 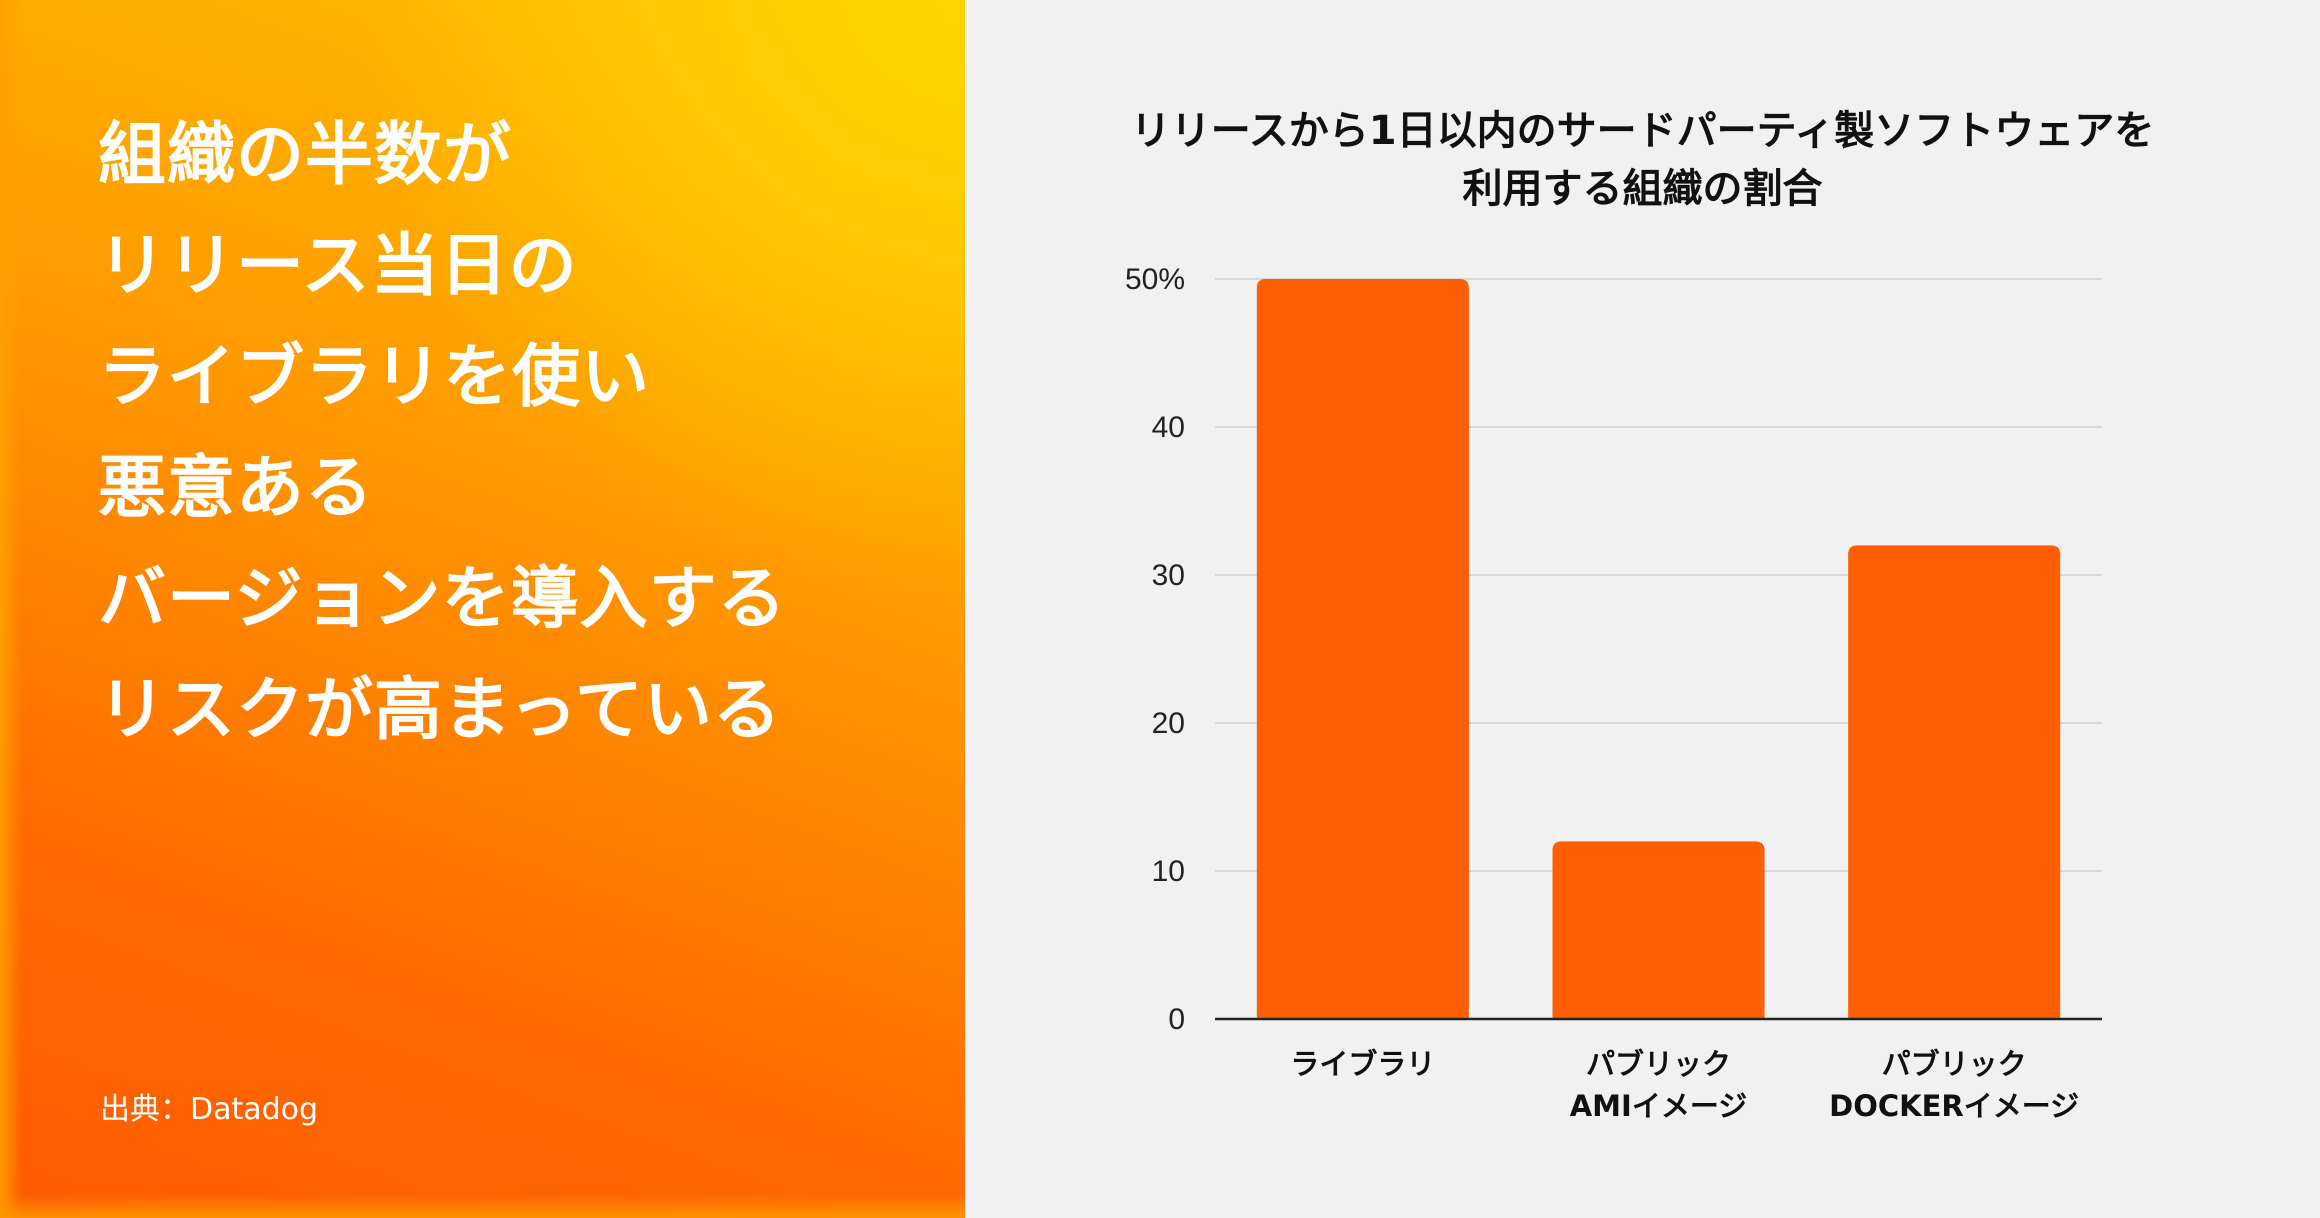 I want to click on x-tick-label: AMIイメージ, so click(x=1659, y=1106).